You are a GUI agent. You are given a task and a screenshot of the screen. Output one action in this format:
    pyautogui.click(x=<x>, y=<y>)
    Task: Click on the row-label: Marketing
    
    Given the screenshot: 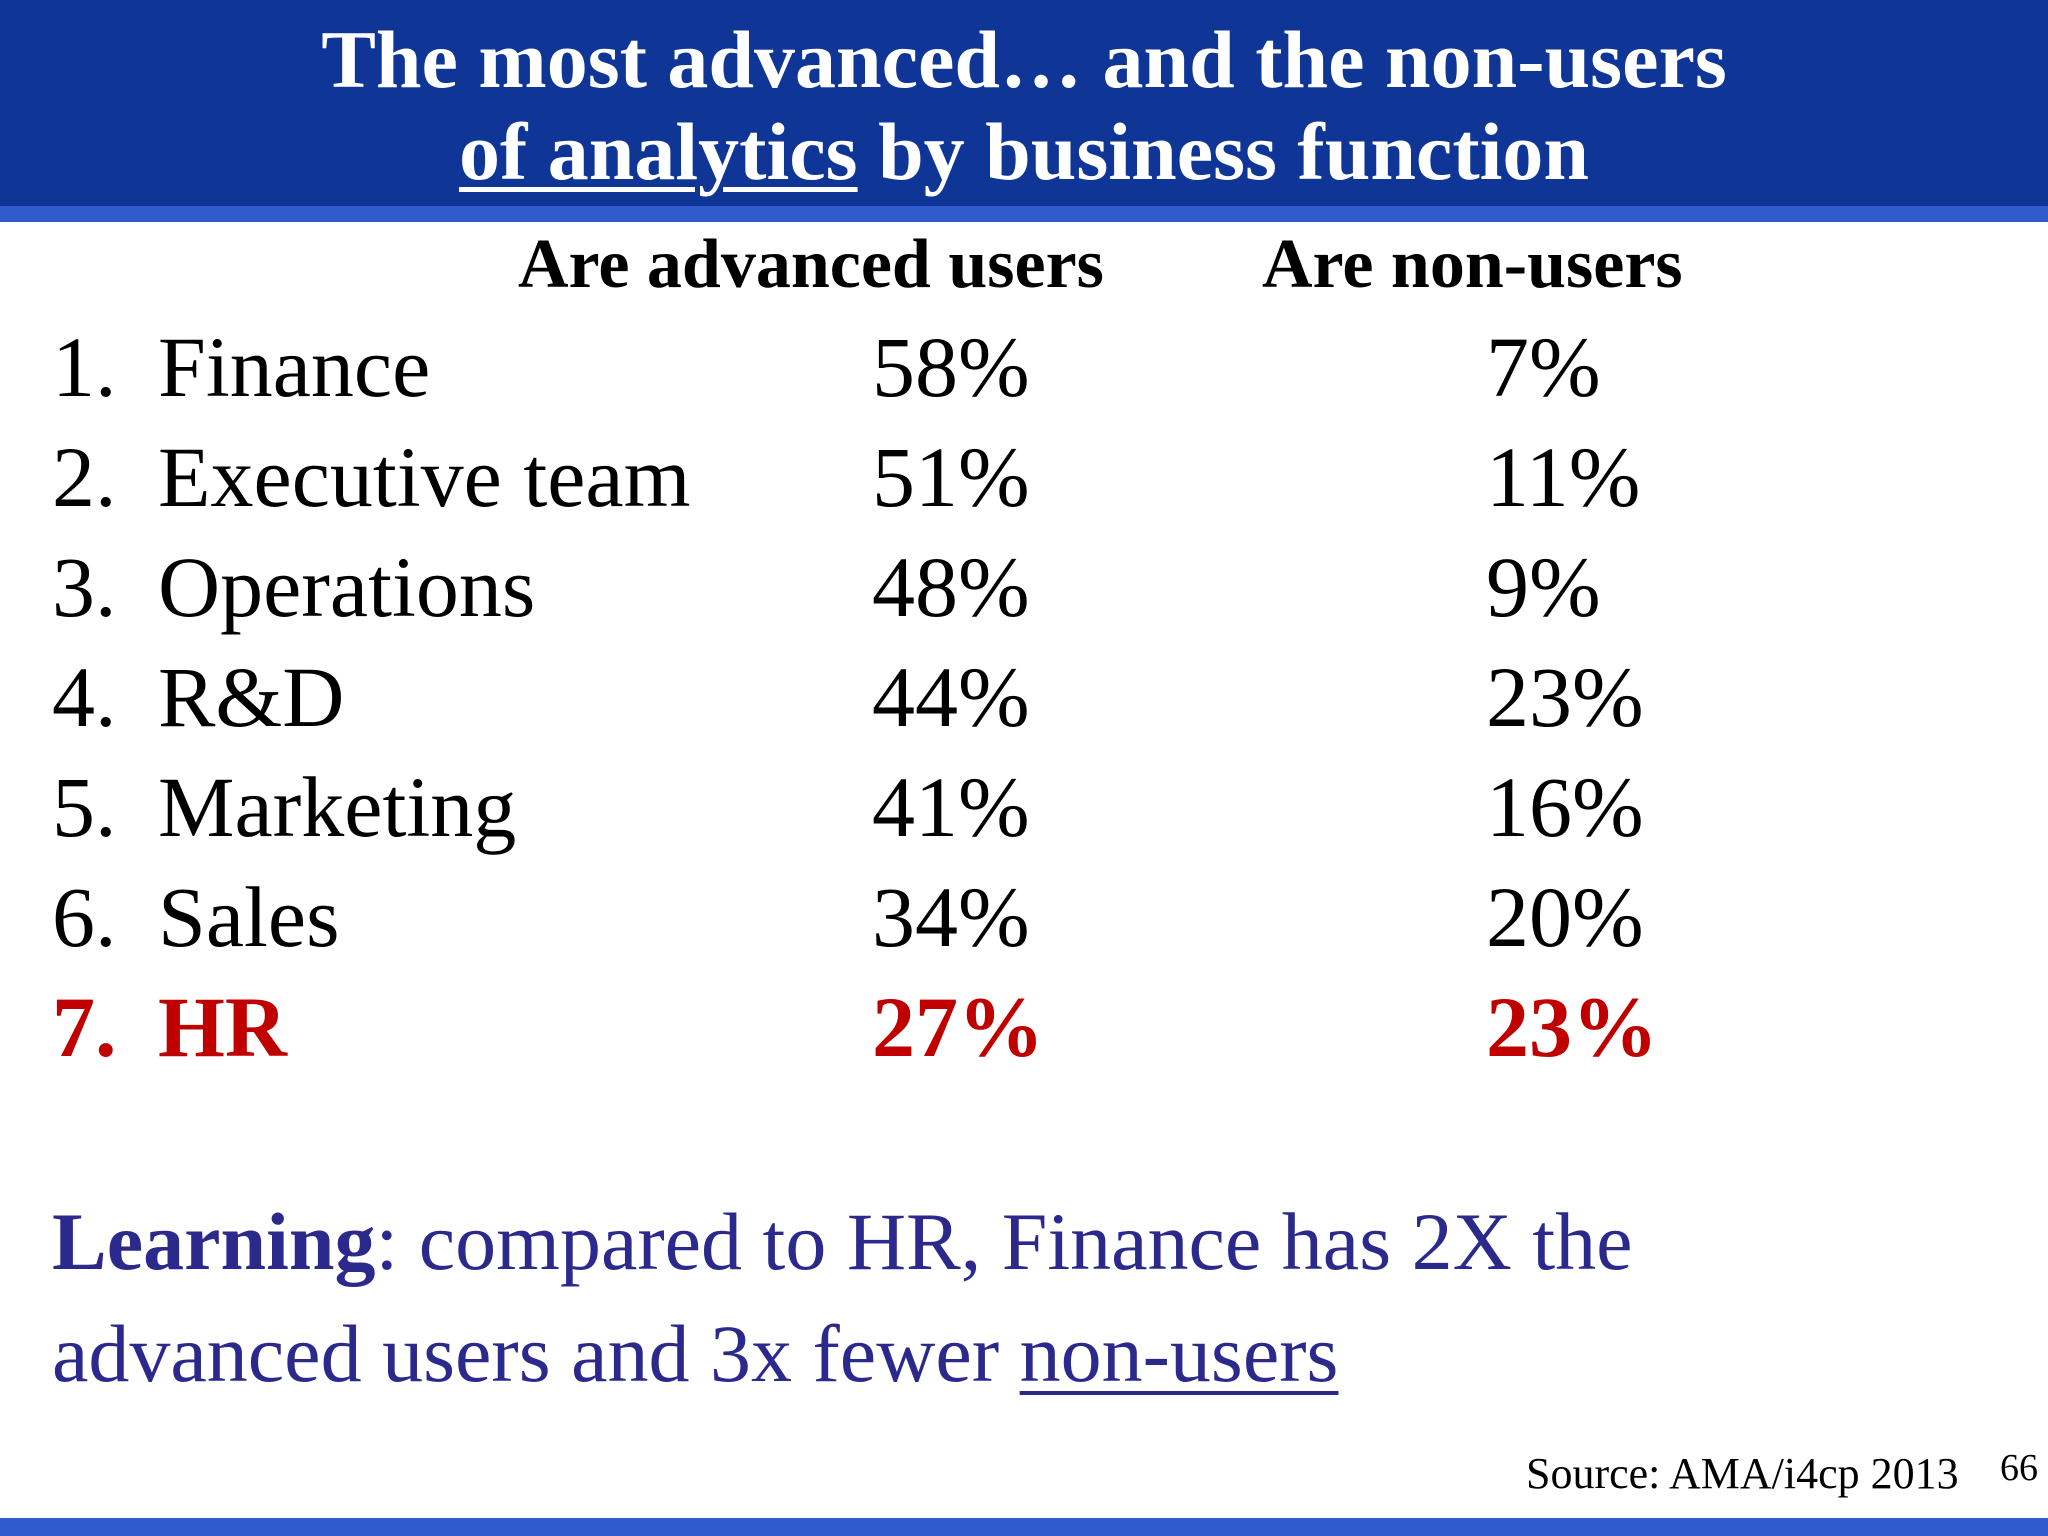 What is the action you would take?
    pyautogui.click(x=337, y=807)
    